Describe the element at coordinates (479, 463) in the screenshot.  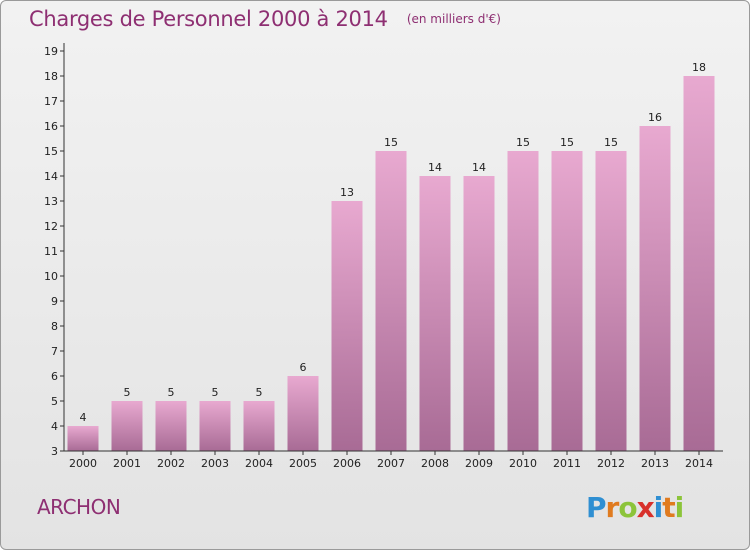
I see `x-tick-label-2009: 2009` at that location.